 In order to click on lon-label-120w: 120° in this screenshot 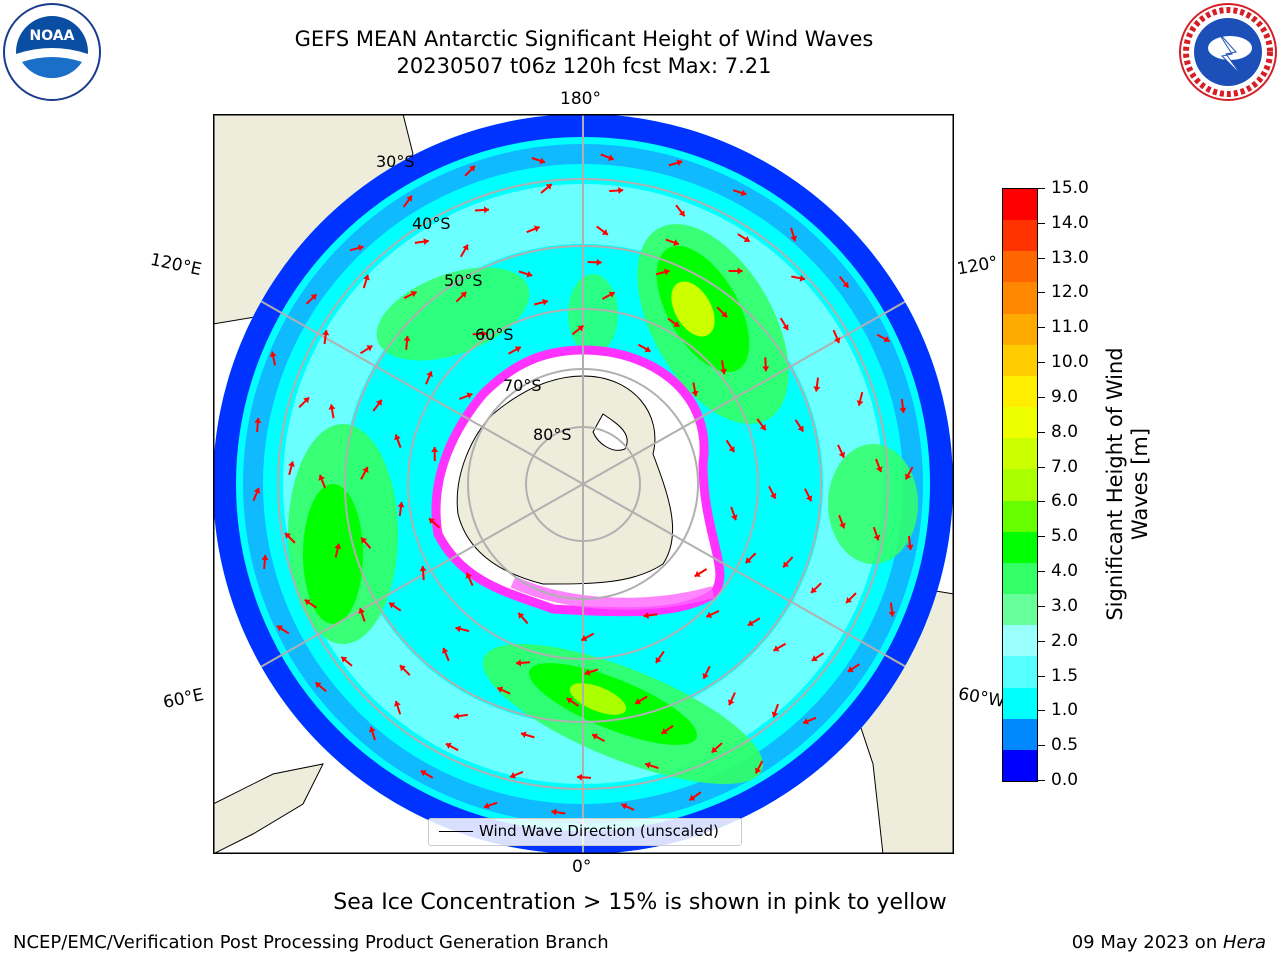, I will do `click(977, 266)`.